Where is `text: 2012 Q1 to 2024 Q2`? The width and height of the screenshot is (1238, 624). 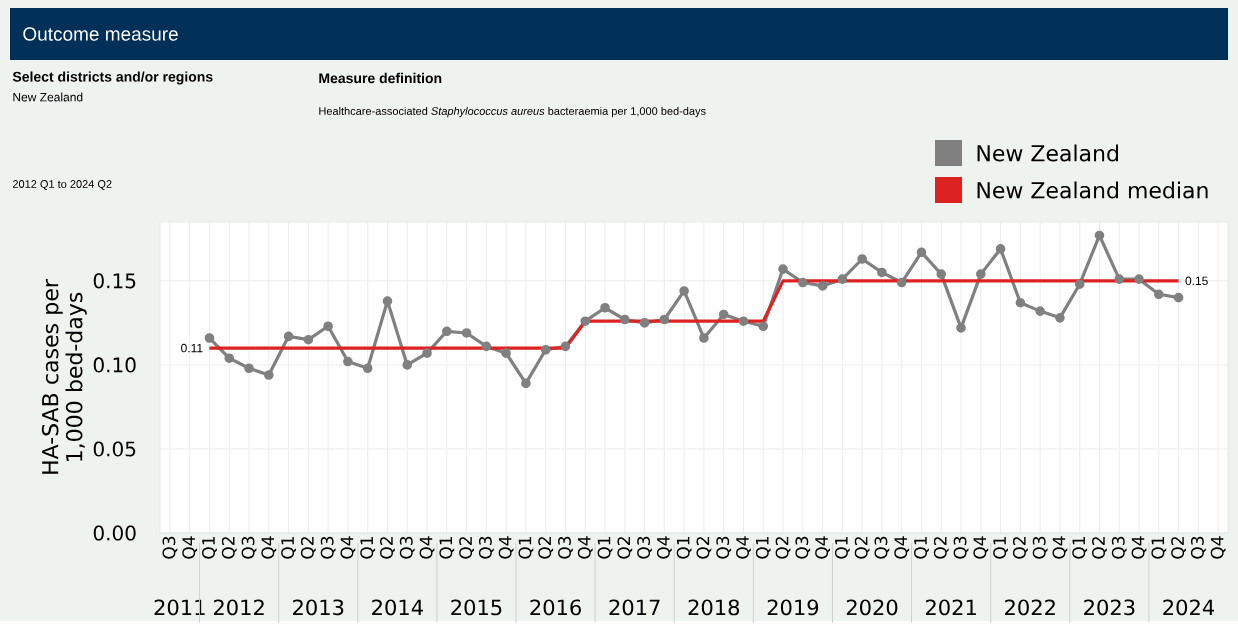 text: 2012 Q1 to 2024 Q2 is located at coordinates (62, 185).